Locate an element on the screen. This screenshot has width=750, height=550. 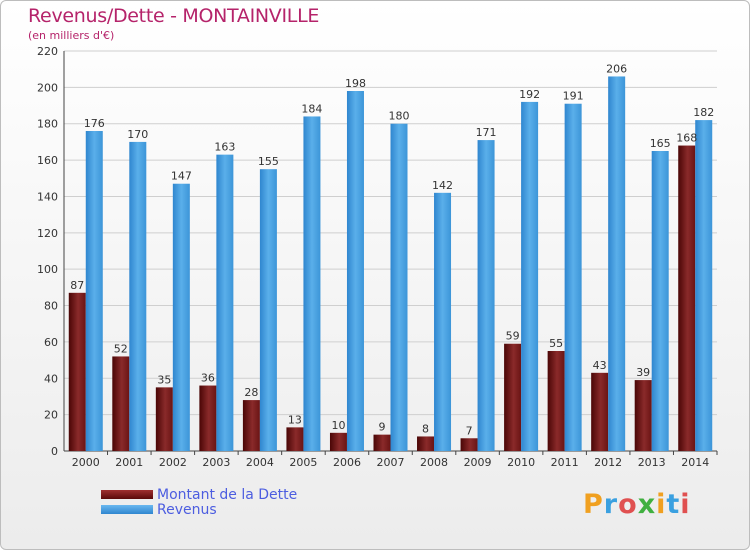
chart-subtitle: (en milliers d'€) is located at coordinates (71, 35).